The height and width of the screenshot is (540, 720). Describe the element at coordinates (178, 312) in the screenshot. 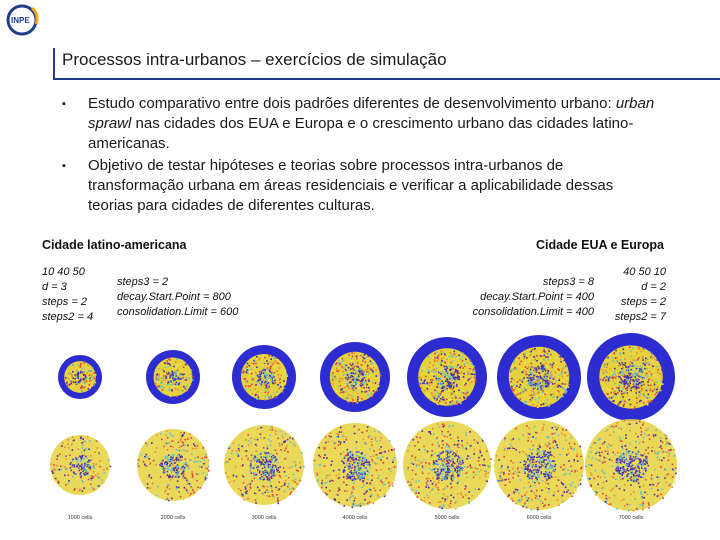

I see `param-line: consolidation.Limit = 600` at that location.